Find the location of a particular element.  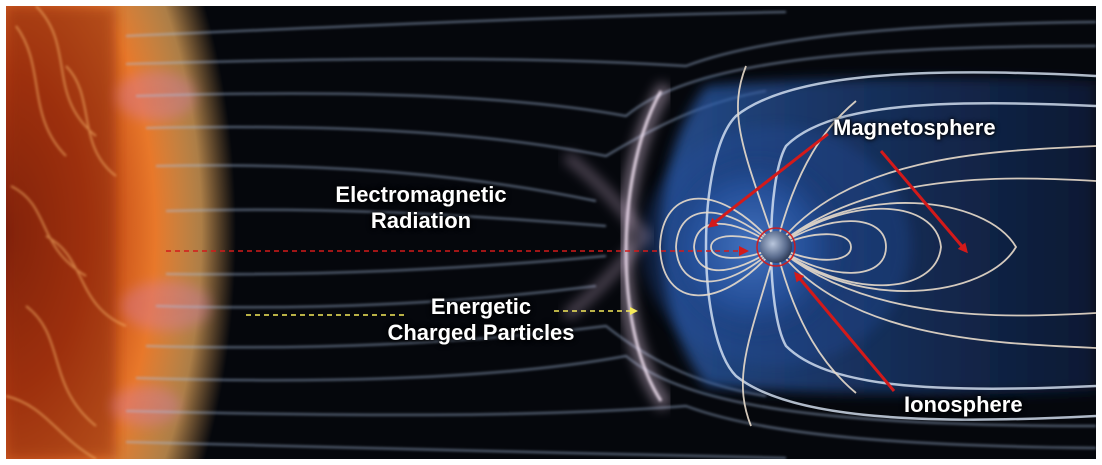

magnetosphere-label: Magnetosphere is located at coordinates (914, 127).